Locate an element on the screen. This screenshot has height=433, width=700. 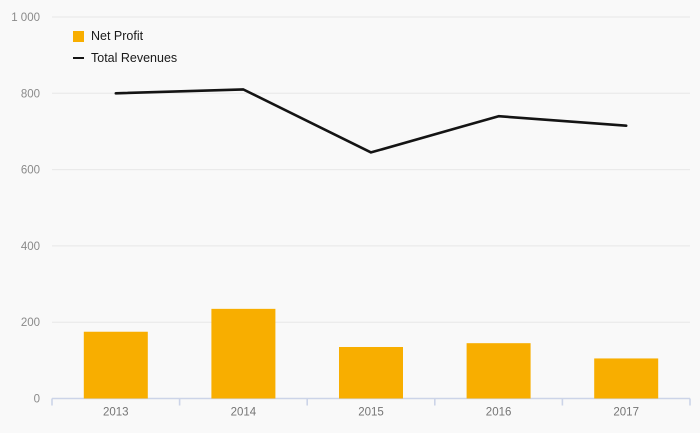
bar-2014 is located at coordinates (243, 353).